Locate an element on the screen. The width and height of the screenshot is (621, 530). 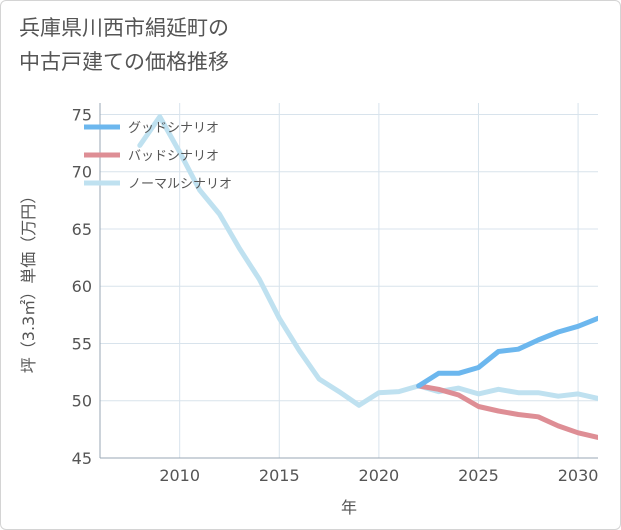
y-tick-label: 60 is located at coordinates (82, 286).